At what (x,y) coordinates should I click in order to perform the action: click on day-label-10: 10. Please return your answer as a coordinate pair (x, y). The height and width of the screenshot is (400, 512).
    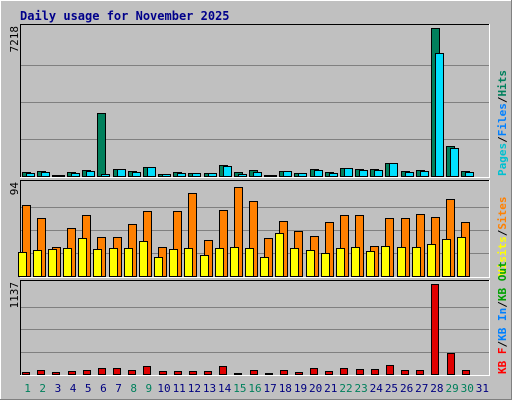
    Looking at the image, I should click on (163, 388).